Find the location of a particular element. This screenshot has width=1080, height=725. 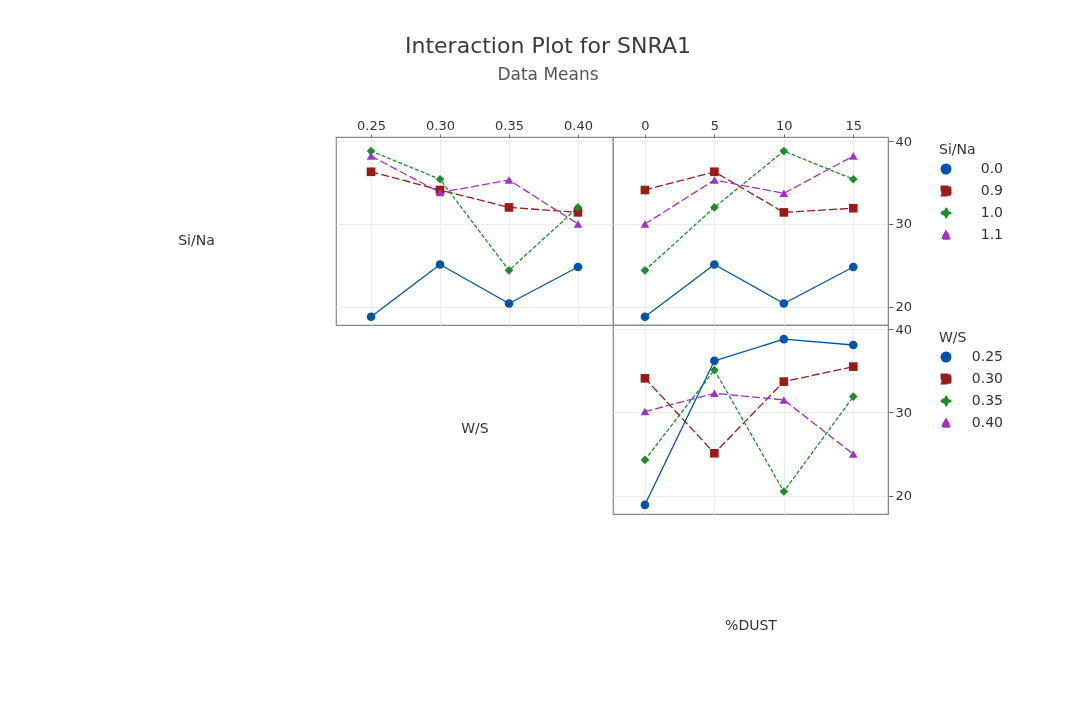

x-tick-label: 0.40 is located at coordinates (578, 125).